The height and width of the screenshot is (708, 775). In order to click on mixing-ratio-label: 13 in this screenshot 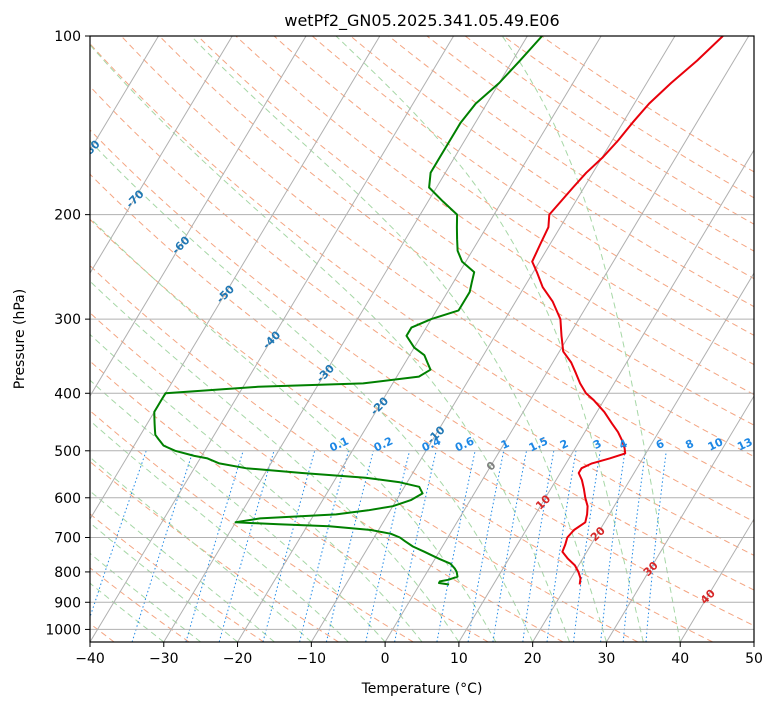, I will do `click(744, 444)`.